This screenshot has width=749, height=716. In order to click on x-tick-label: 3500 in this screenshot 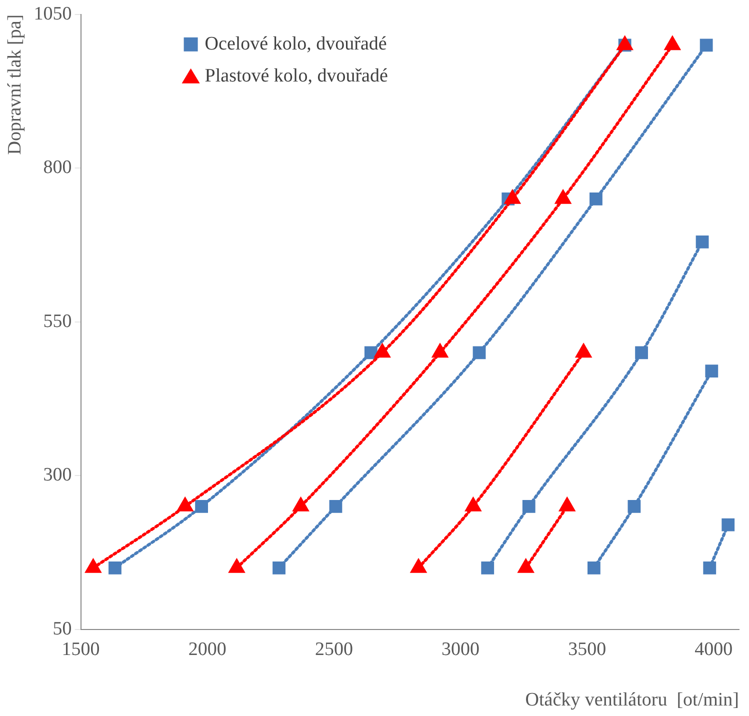, I will do `click(587, 649)`.